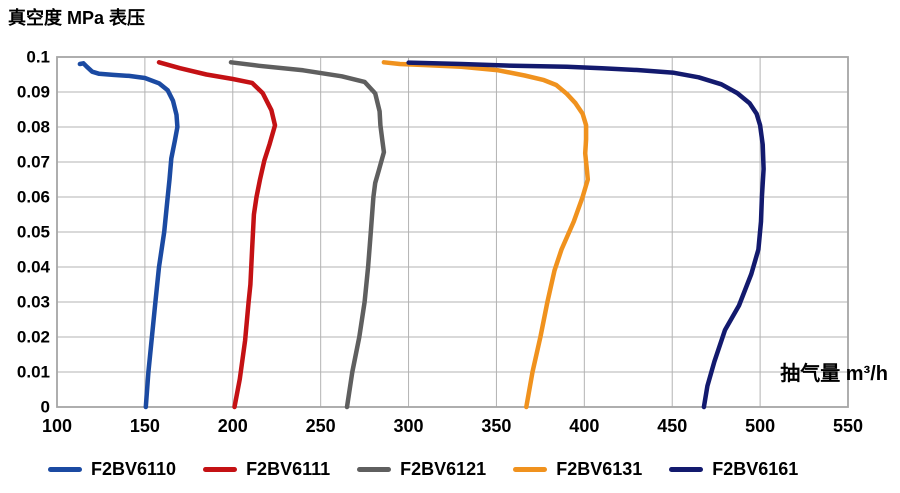 Image resolution: width=900 pixels, height=493 pixels. I want to click on x-axis-label: 抽气量 m³/h, so click(834, 374).